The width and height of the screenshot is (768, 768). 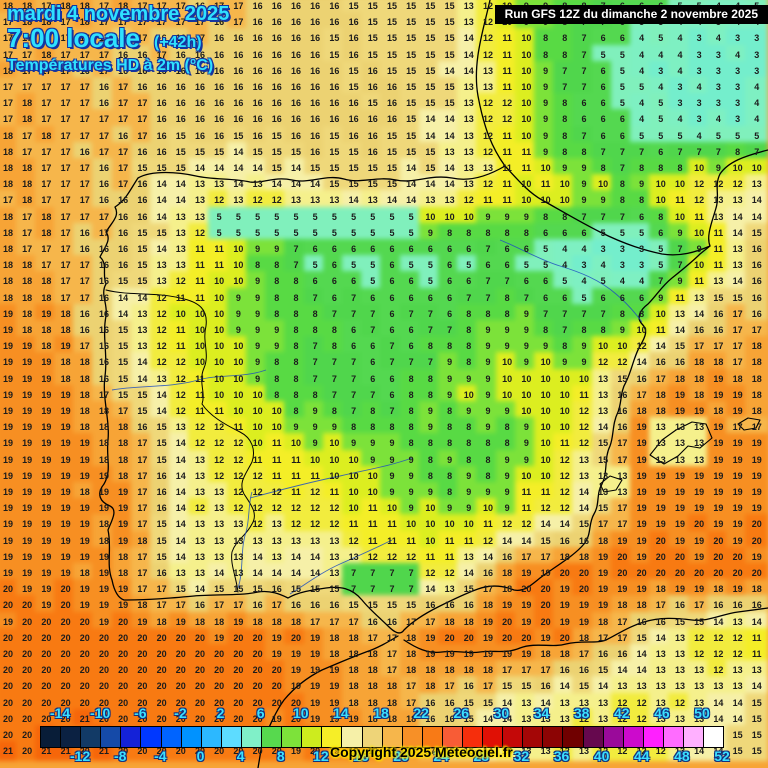 What do you see at coordinates (373, 265) in the screenshot?
I see `temp-value: 5` at bounding box center [373, 265].